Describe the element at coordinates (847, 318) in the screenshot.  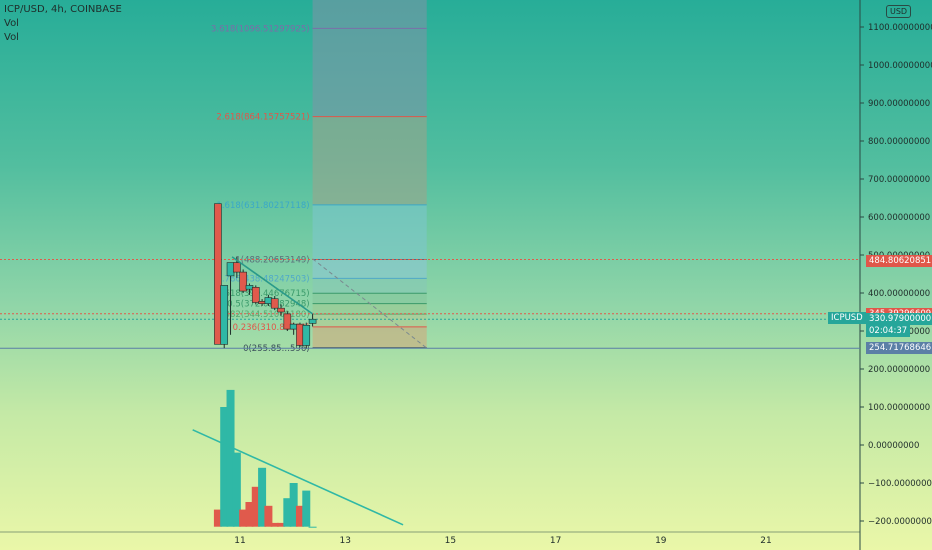
I see `symbol-price-tag: ICPUSD` at that location.